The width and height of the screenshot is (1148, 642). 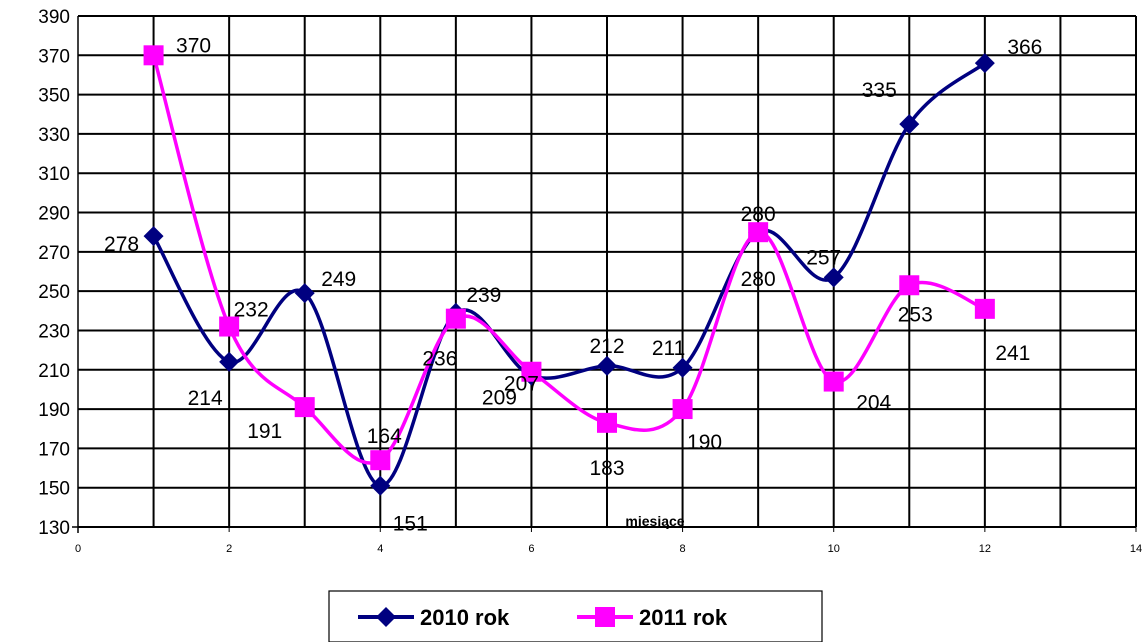 What do you see at coordinates (654, 521) in the screenshot?
I see `x-axis-label: miesiące` at bounding box center [654, 521].